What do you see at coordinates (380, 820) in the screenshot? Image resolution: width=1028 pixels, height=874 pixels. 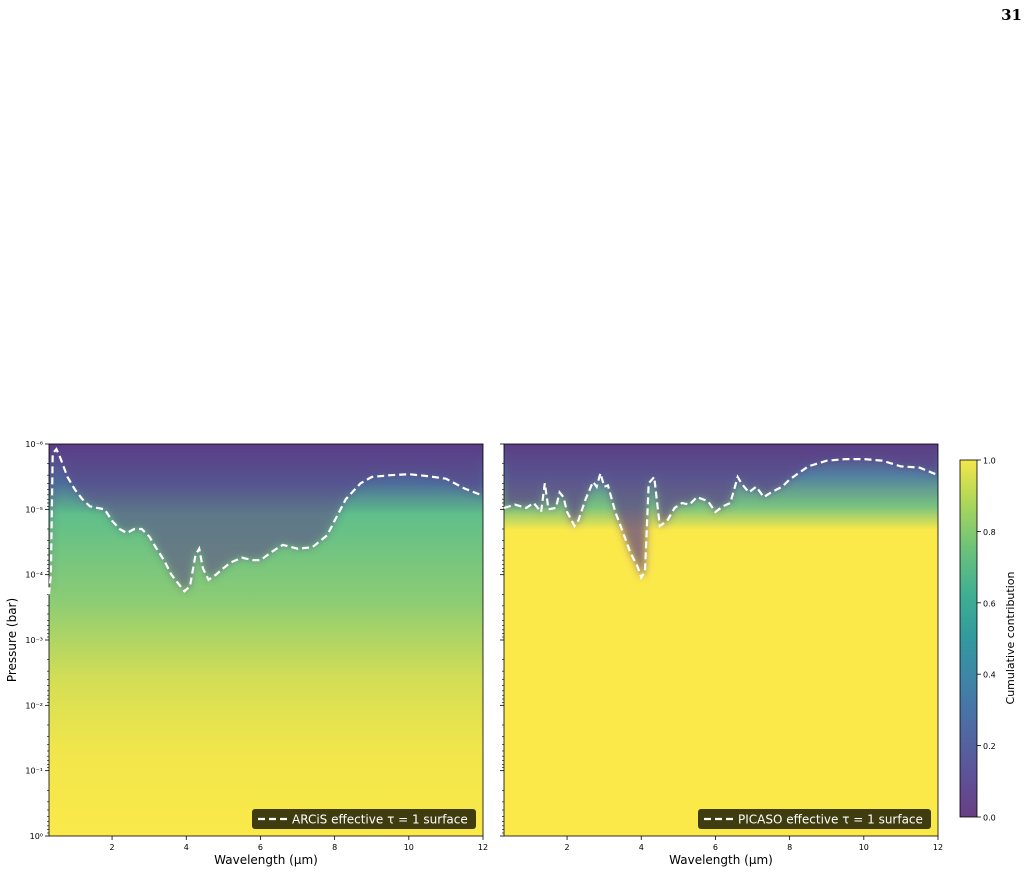 I see `left-legend-label: ARCiS effective τ = 1 surface` at bounding box center [380, 820].